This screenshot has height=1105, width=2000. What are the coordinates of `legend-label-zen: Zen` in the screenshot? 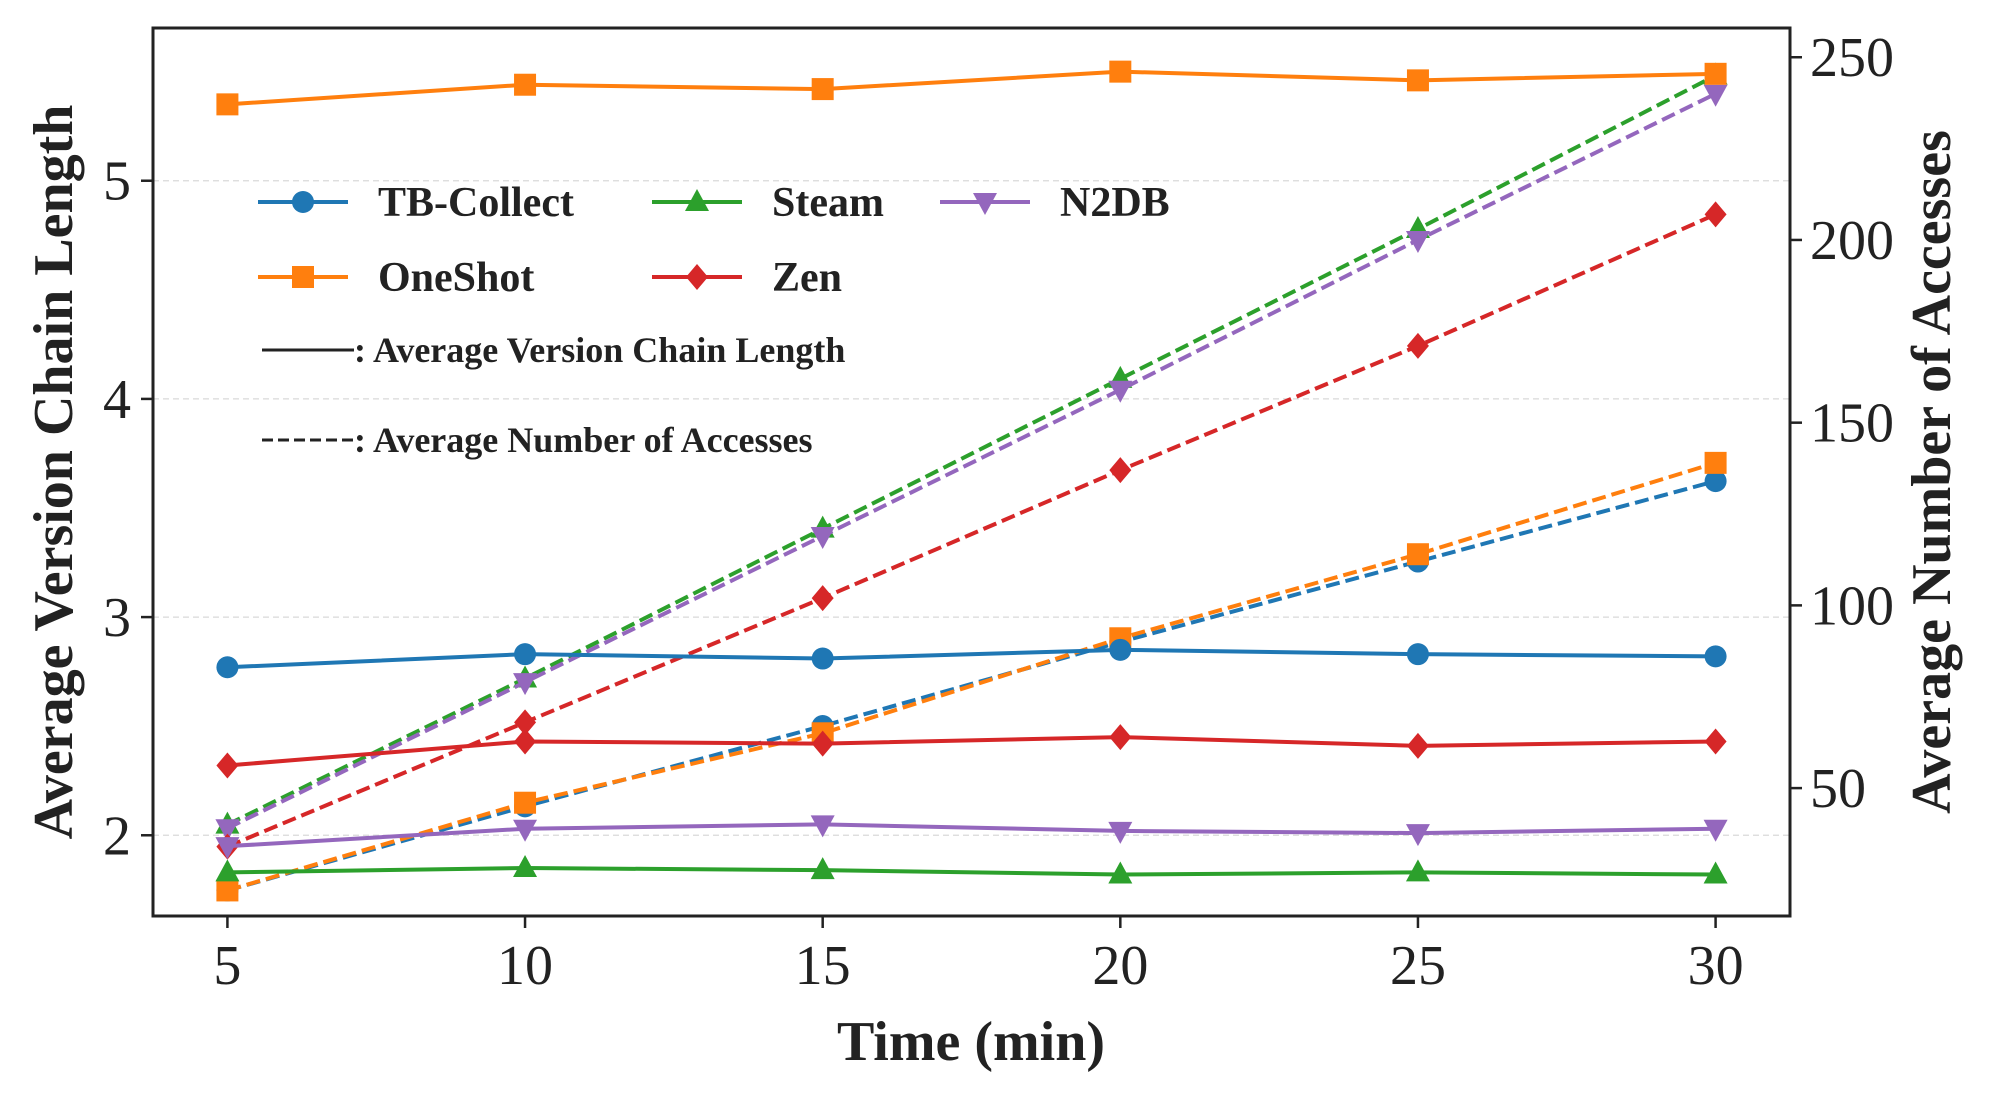 It's located at (807, 278).